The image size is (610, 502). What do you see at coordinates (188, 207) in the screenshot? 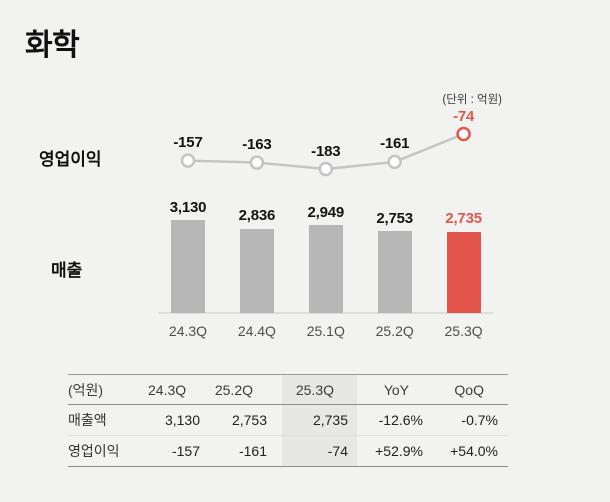
I see `bar-value-label: 3,130` at bounding box center [188, 207].